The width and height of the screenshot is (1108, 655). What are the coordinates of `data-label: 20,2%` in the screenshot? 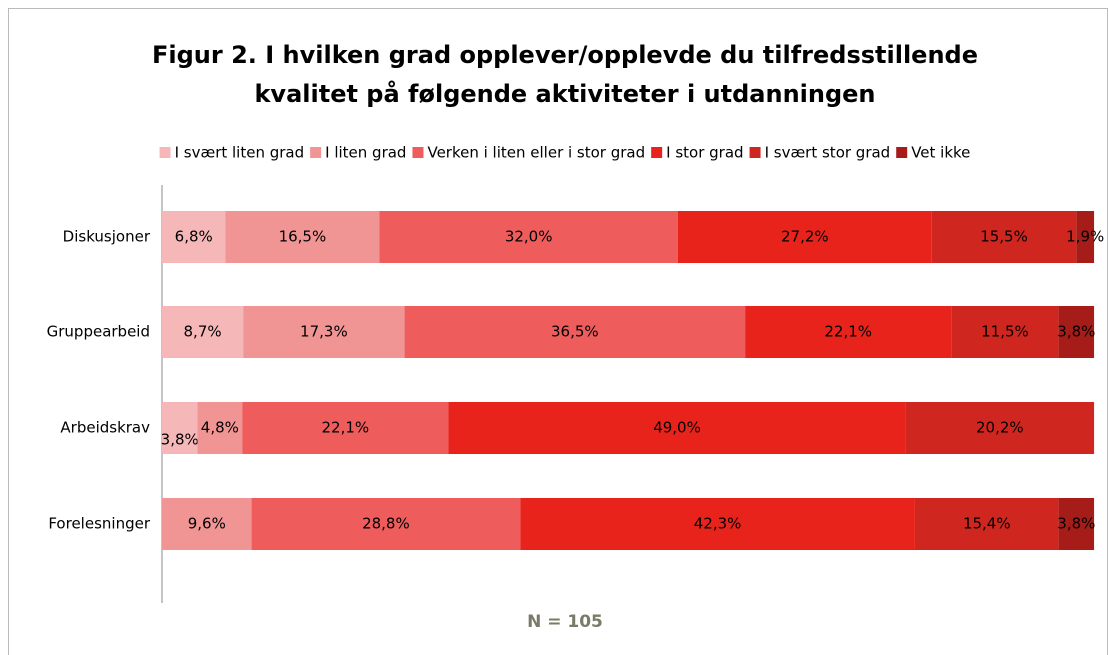 It's located at (1000, 428).